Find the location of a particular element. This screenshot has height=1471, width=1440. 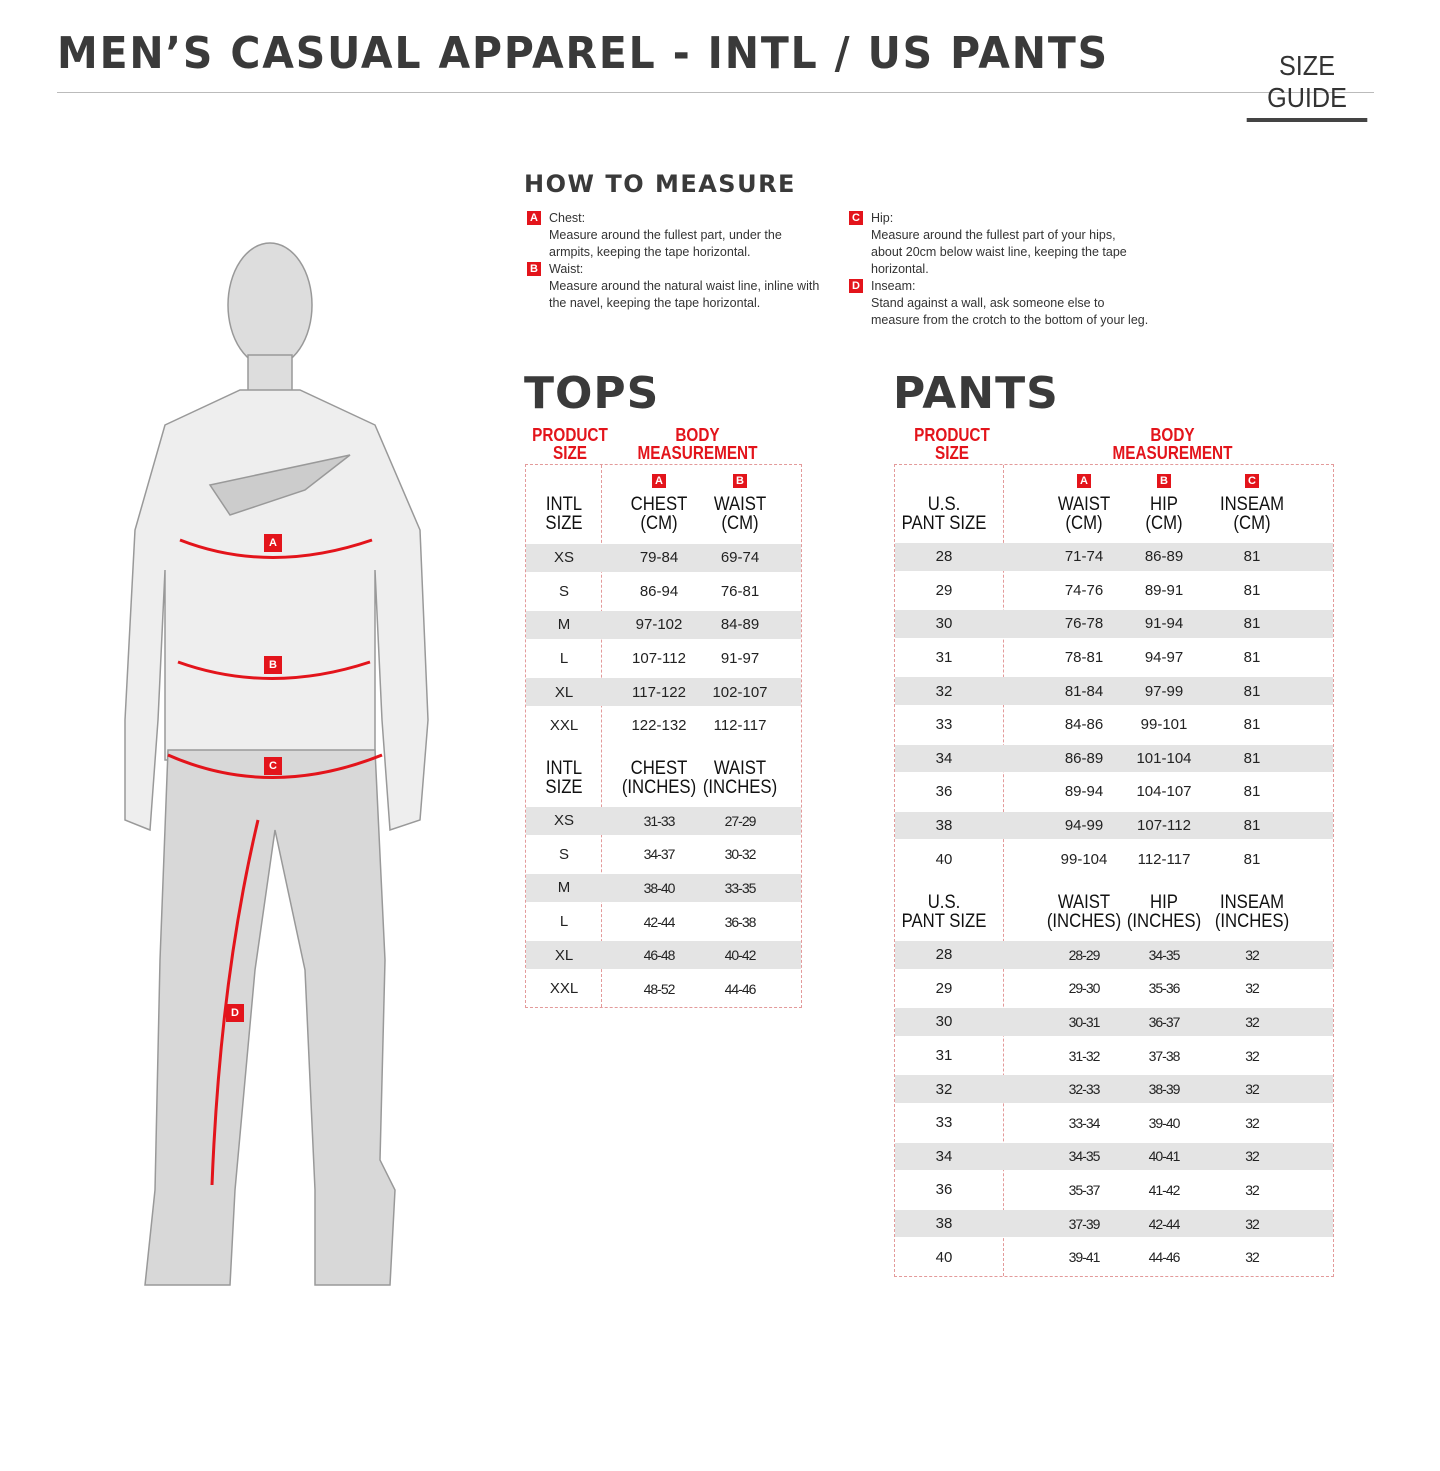

table-row: 34 86-89 101-104 81 is located at coordinates (1114, 758).